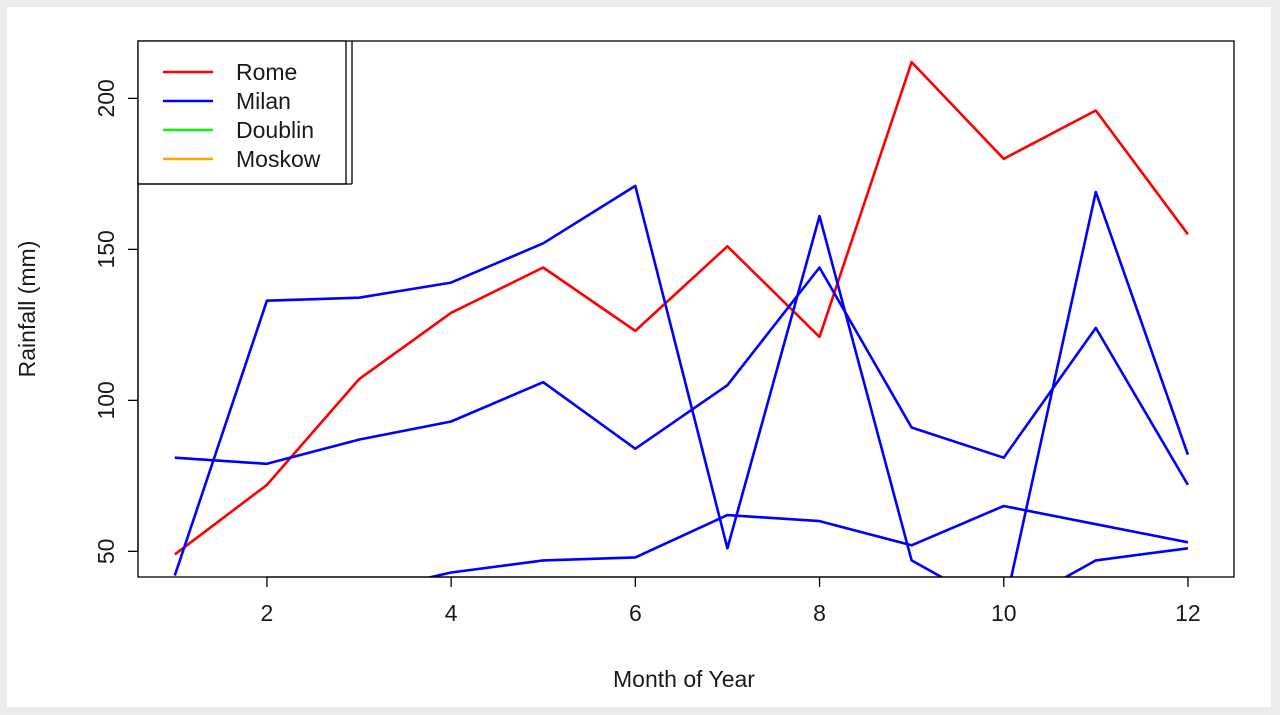 The image size is (1280, 715). Describe the element at coordinates (106, 98) in the screenshot. I see `y-tick-label: 200` at that location.